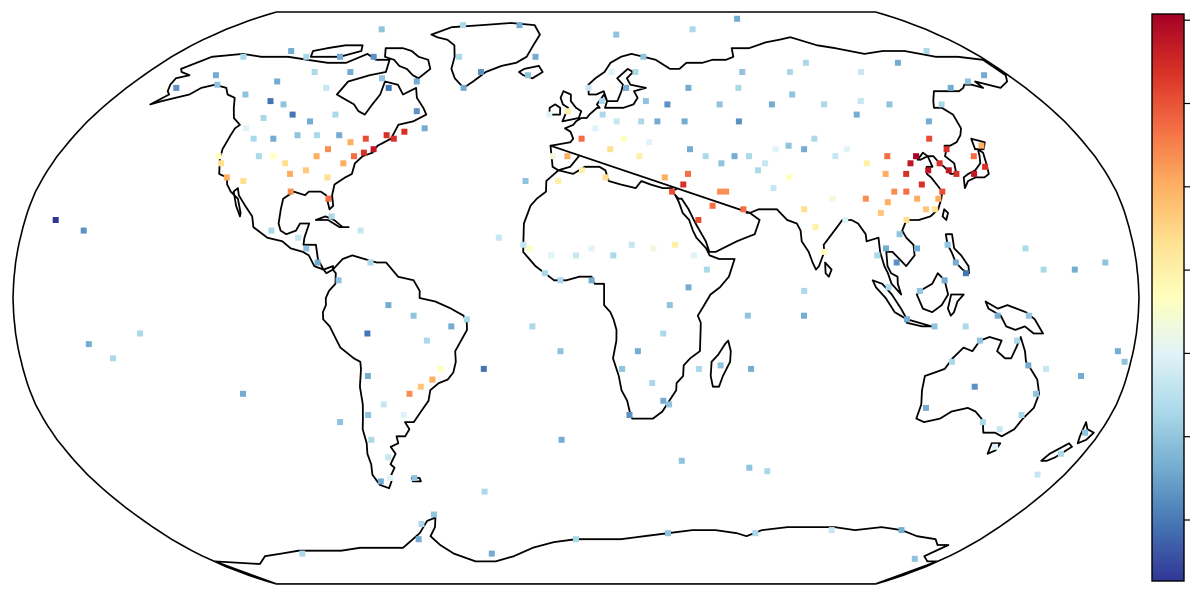  Describe the element at coordinates (395, 372) in the screenshot. I see `south-america-outline` at that location.